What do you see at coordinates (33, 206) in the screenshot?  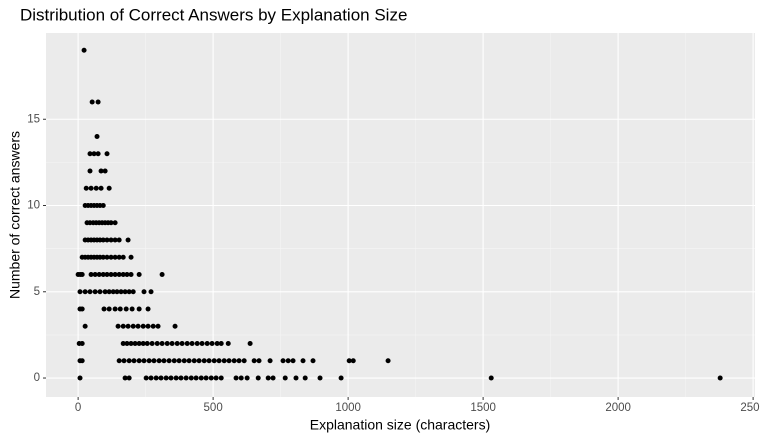 I see `y-tick-label: 10` at bounding box center [33, 206].